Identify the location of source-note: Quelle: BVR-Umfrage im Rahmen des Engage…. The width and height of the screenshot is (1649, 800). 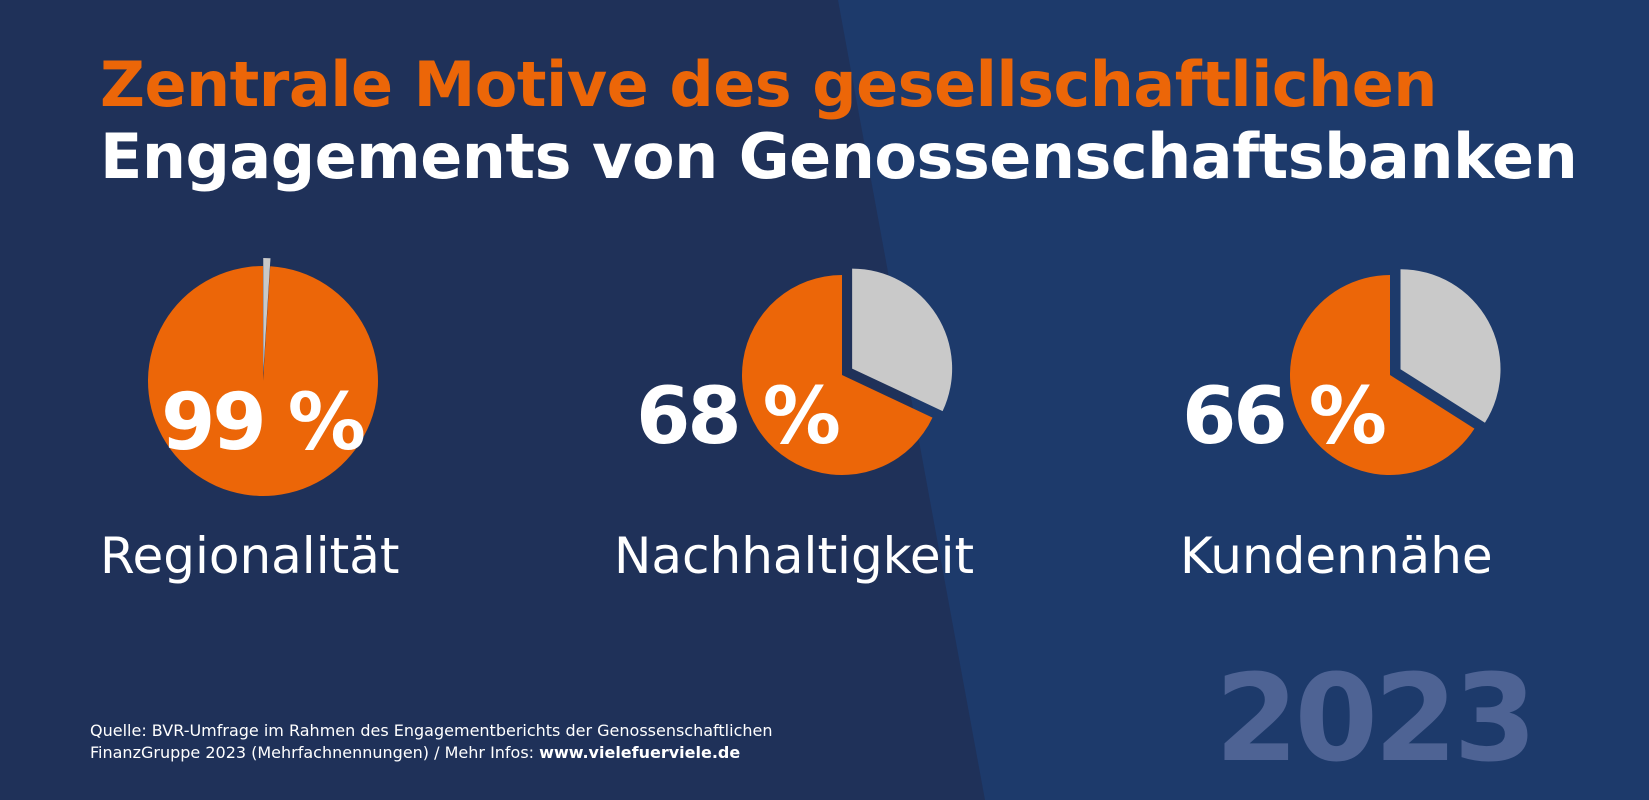
(431, 742).